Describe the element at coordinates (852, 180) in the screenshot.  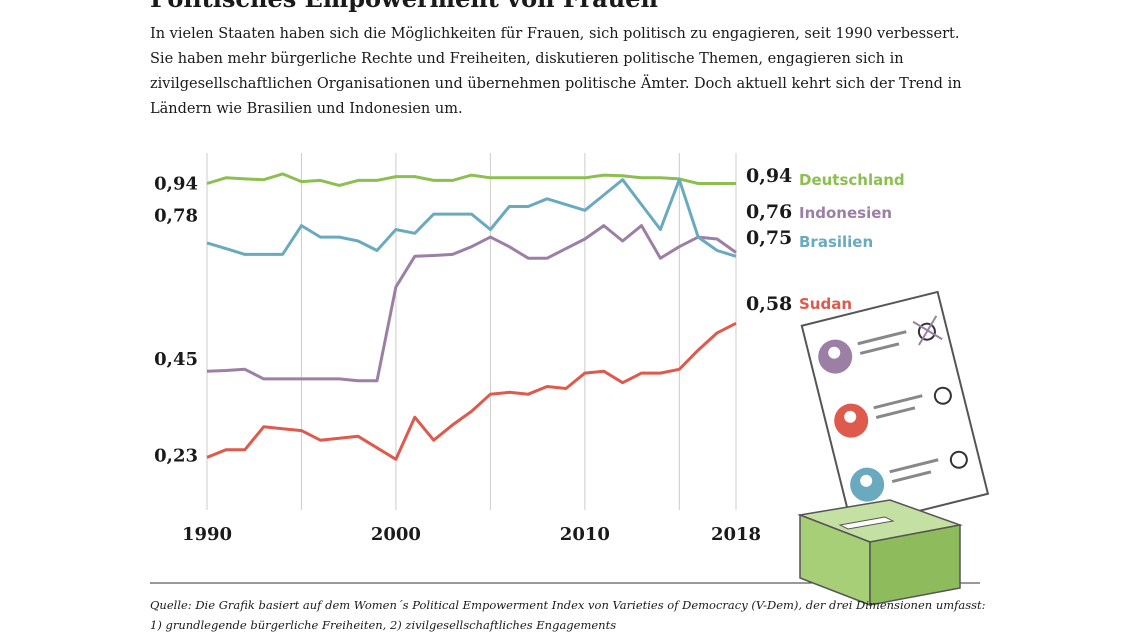
I see `legend-label: Deutschland` at that location.